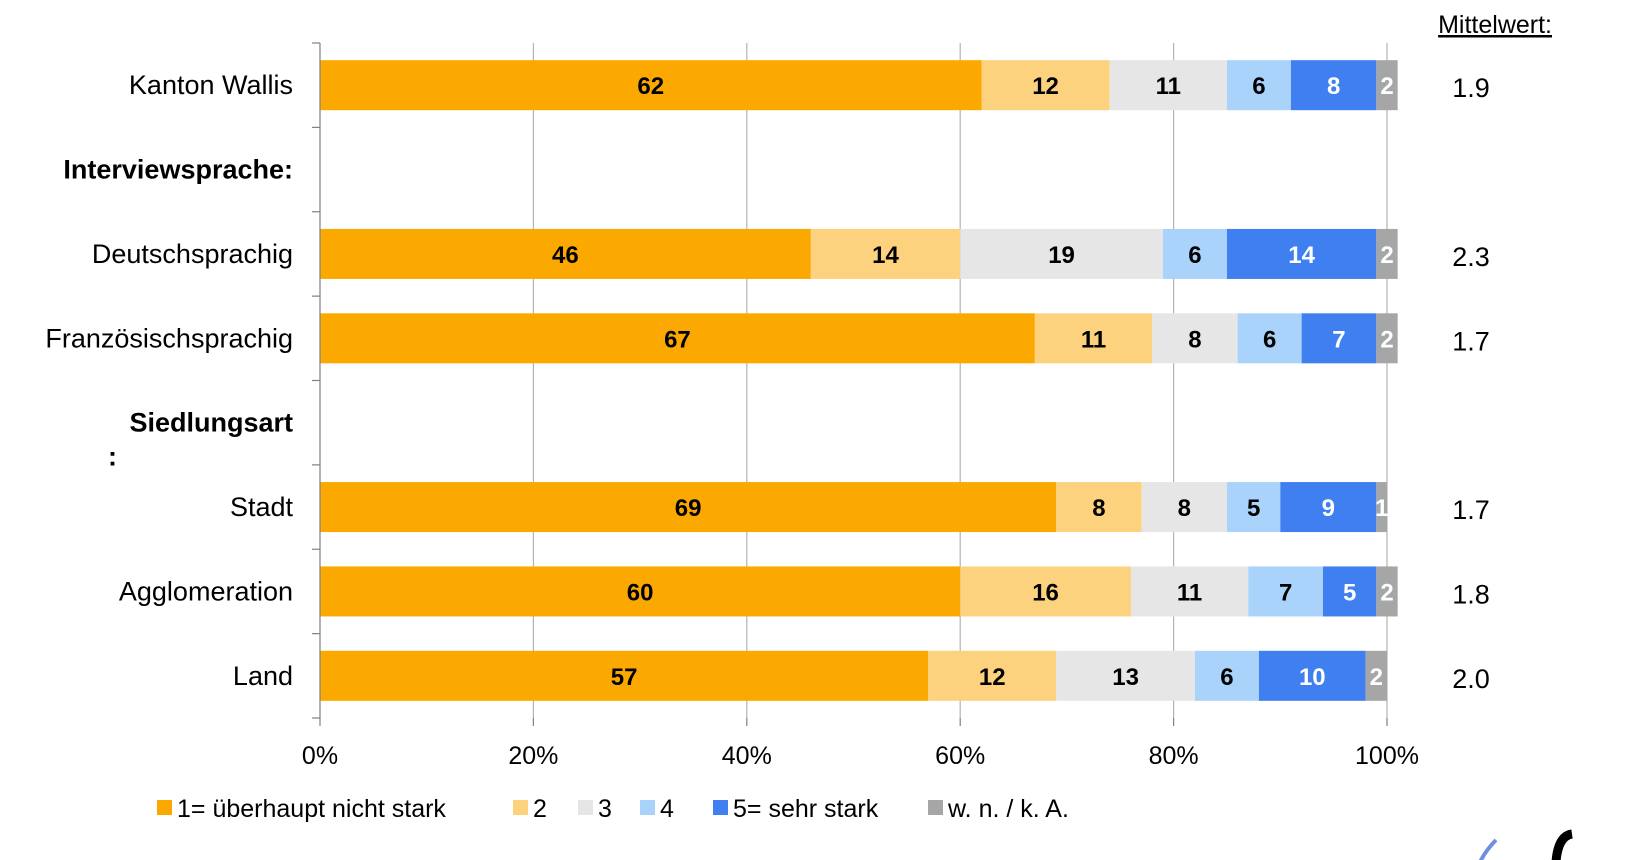 This screenshot has height=860, width=1636. I want to click on mean-value: 1.9, so click(1471, 88).